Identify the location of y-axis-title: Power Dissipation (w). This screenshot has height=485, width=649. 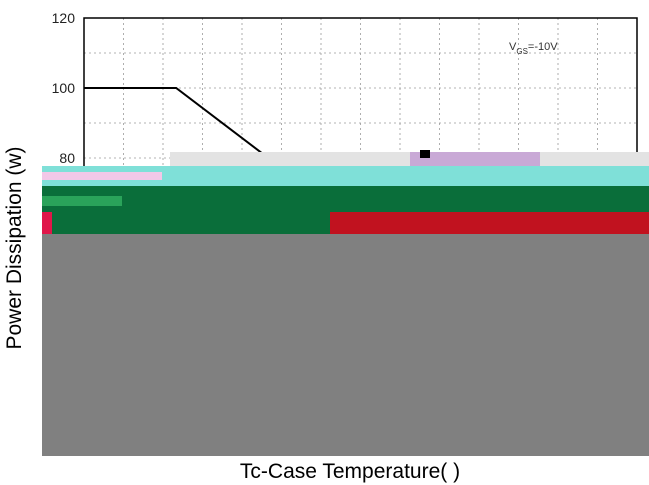
(14, 247).